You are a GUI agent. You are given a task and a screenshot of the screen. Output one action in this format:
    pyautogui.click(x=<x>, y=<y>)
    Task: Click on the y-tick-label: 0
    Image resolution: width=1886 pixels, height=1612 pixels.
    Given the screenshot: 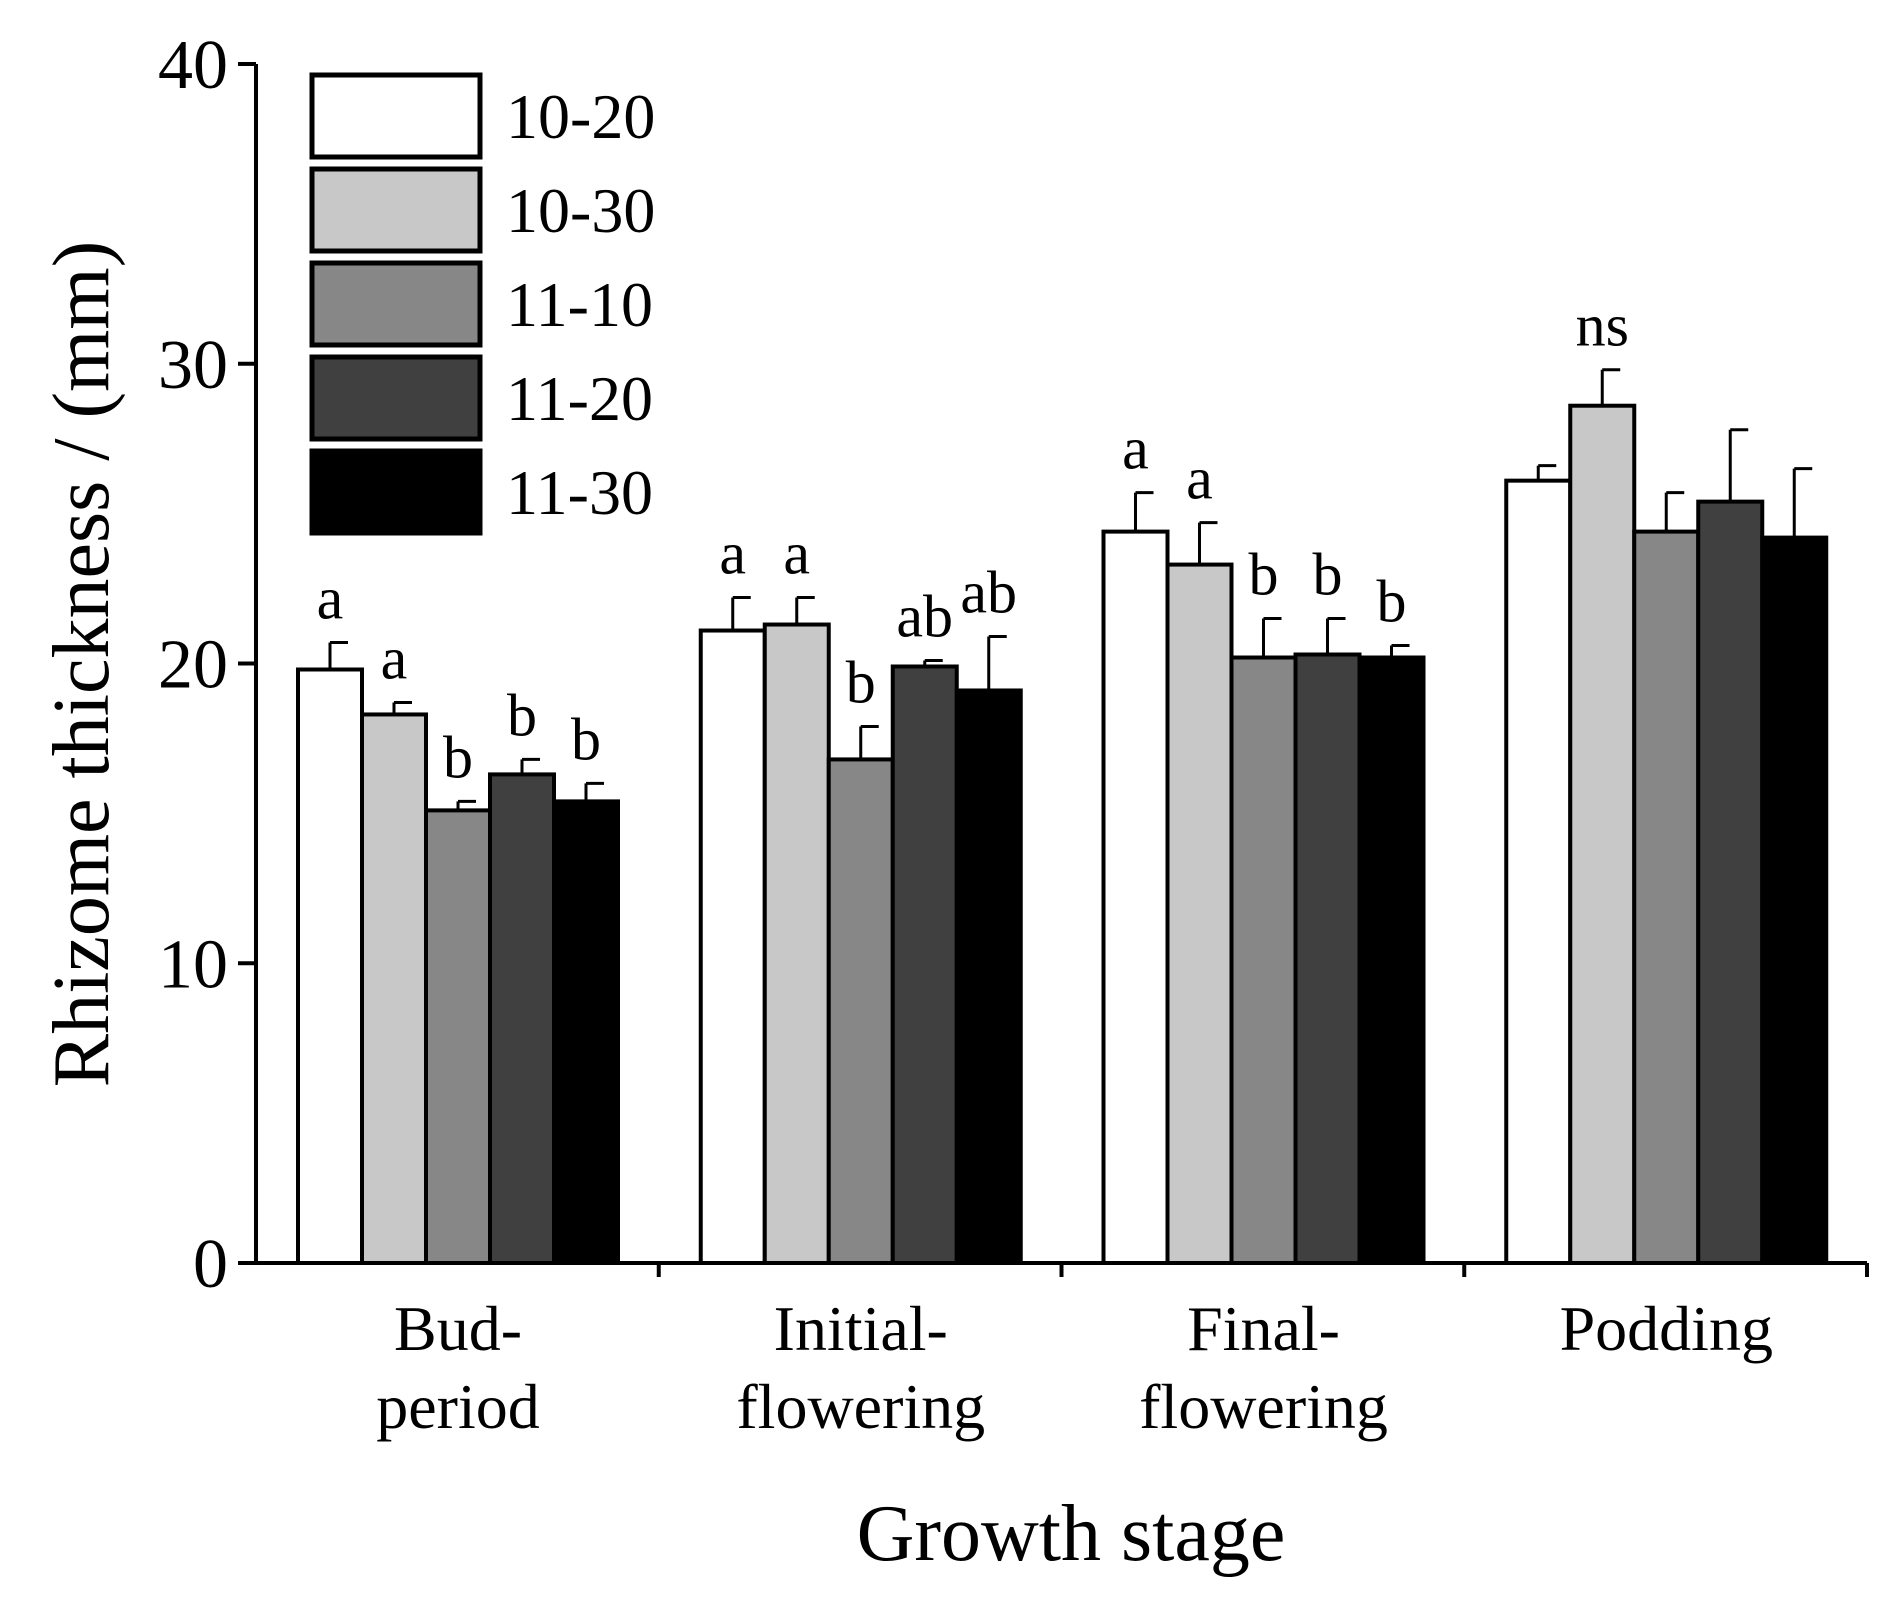 What is the action you would take?
    pyautogui.click(x=210, y=1264)
    